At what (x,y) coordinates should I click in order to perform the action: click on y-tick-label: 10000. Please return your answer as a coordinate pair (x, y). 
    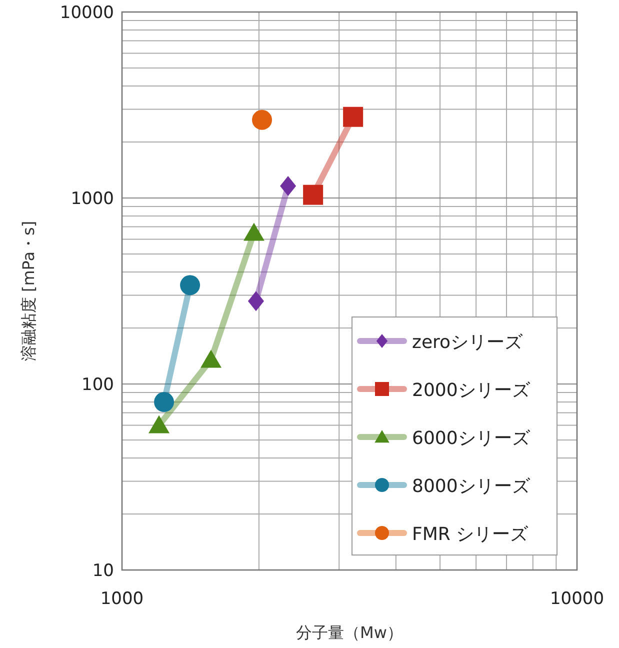
    Looking at the image, I should click on (87, 13).